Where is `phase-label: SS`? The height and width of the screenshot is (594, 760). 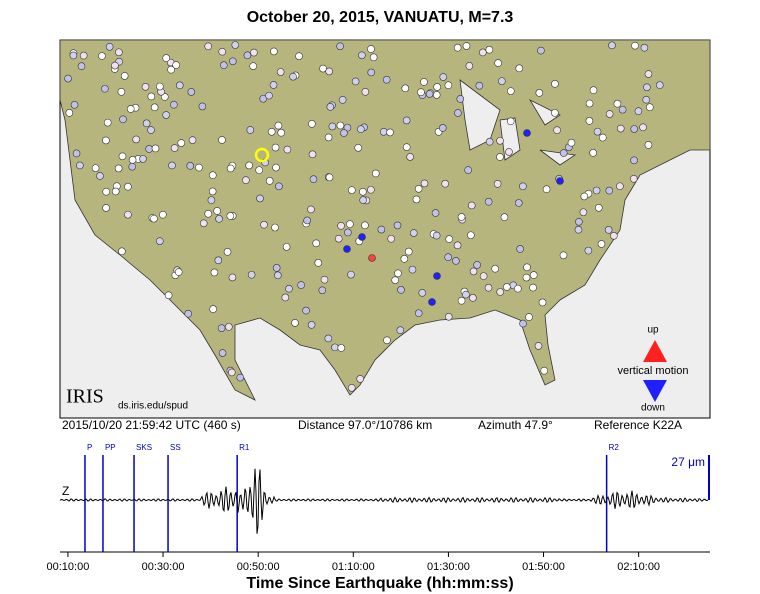
phase-label: SS is located at coordinates (175, 447).